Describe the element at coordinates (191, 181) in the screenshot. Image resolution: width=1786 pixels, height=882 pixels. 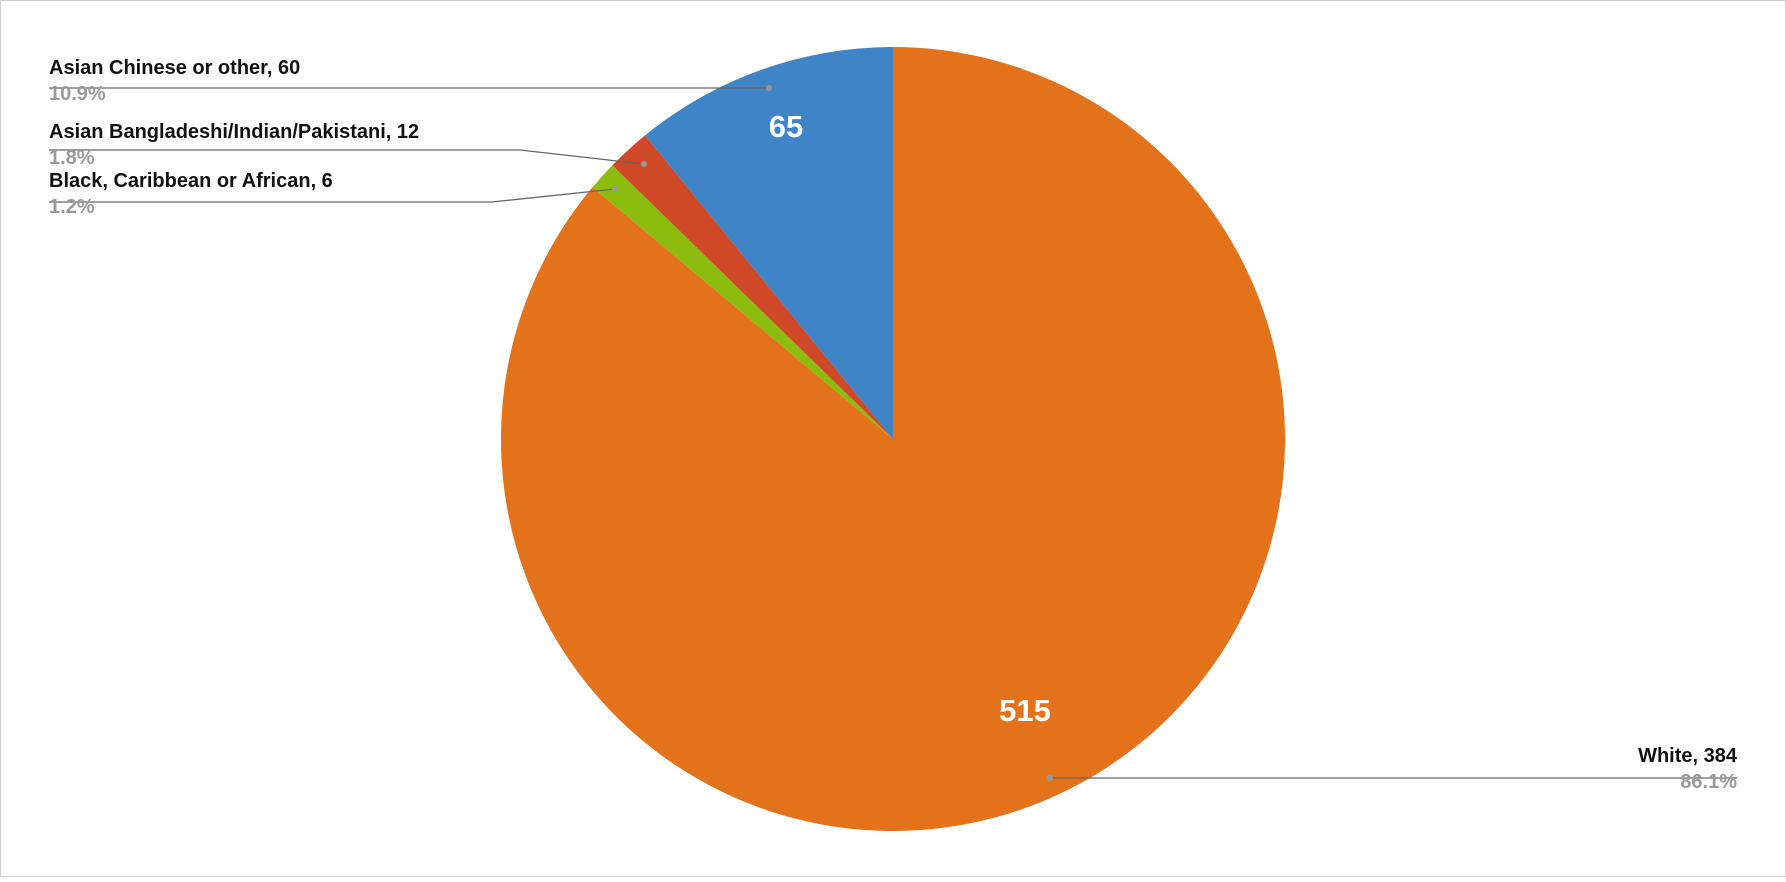
I see `category-label: Black, Caribbean or African, 6` at that location.